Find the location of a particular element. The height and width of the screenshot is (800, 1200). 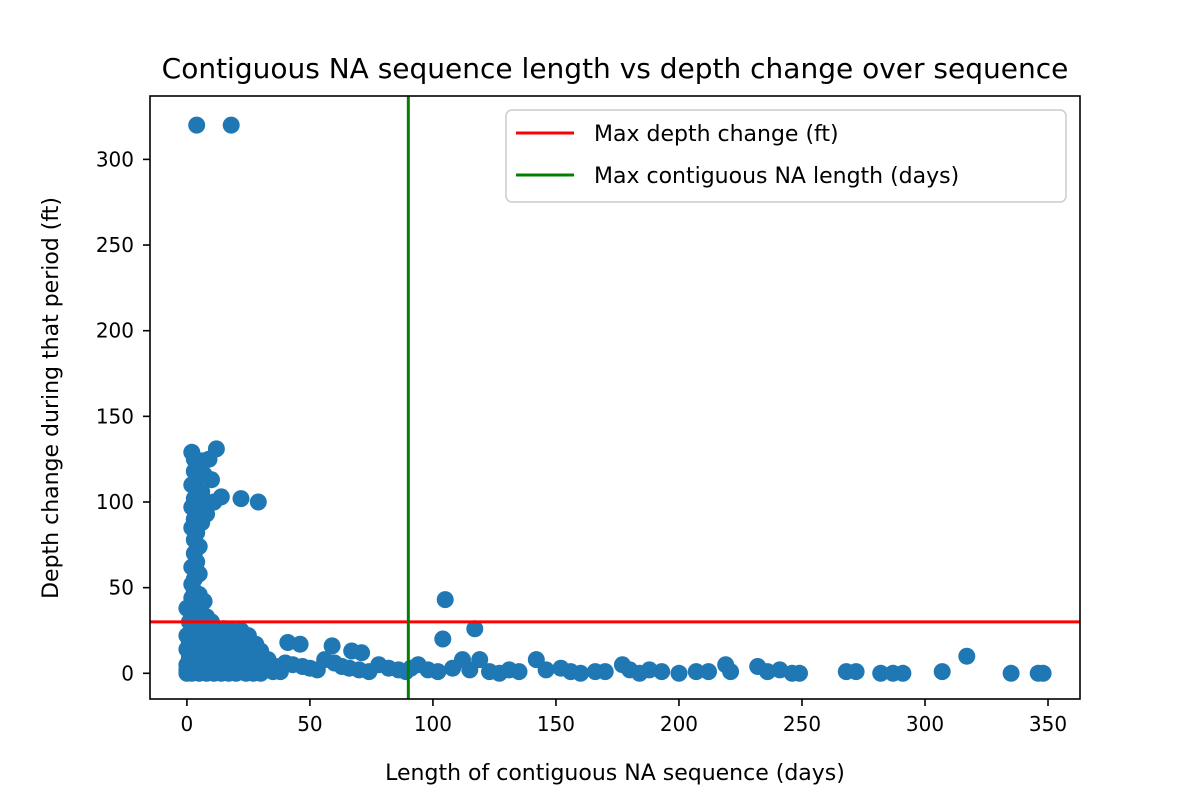

y-axis-ticks: 0 50 100 150 200 250 300 is located at coordinates (123, 416).